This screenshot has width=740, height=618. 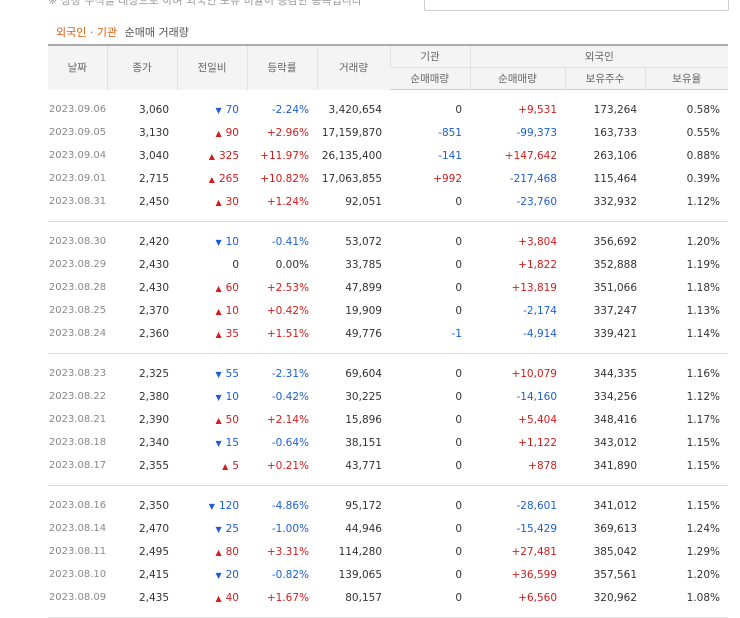 I want to click on rate-cell: -2.24%, so click(x=290, y=109).